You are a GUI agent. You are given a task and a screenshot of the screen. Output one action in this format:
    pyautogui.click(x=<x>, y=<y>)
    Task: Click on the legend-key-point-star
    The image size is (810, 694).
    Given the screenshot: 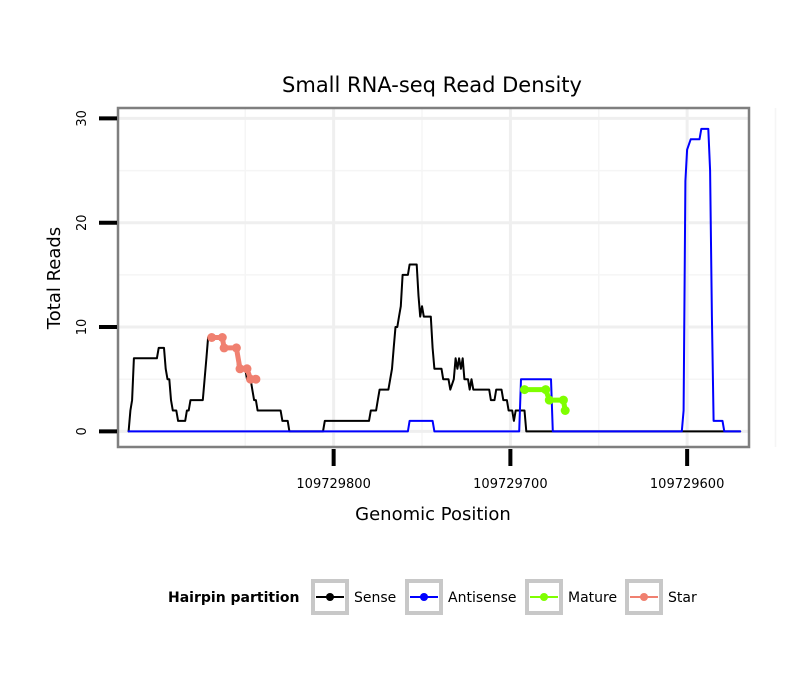 What is the action you would take?
    pyautogui.click(x=644, y=597)
    